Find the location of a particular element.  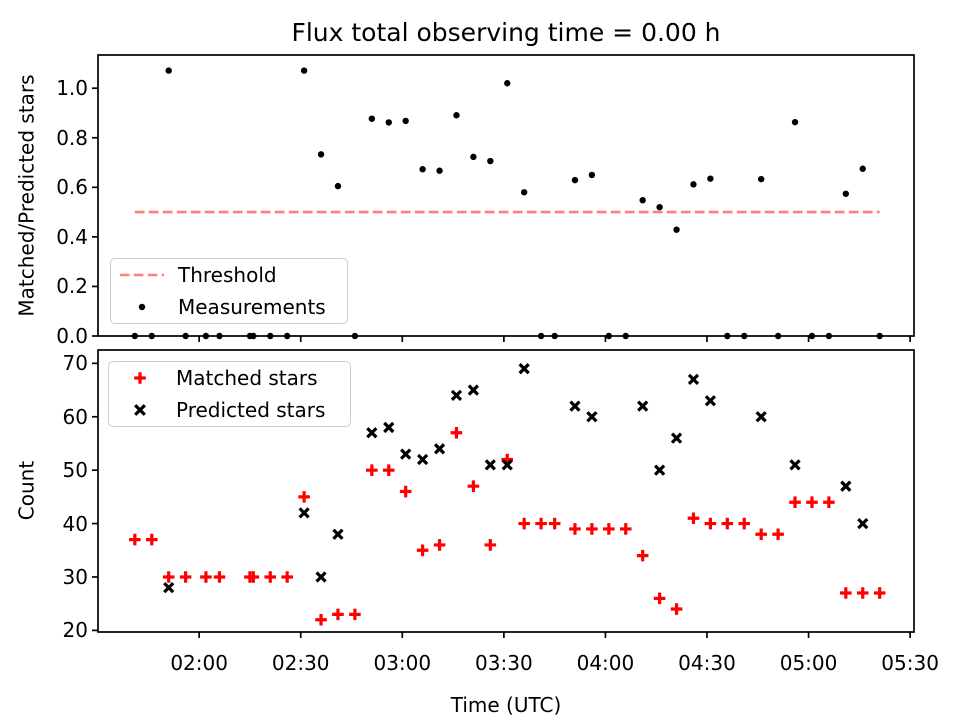

plus-sample is located at coordinates (140, 378).